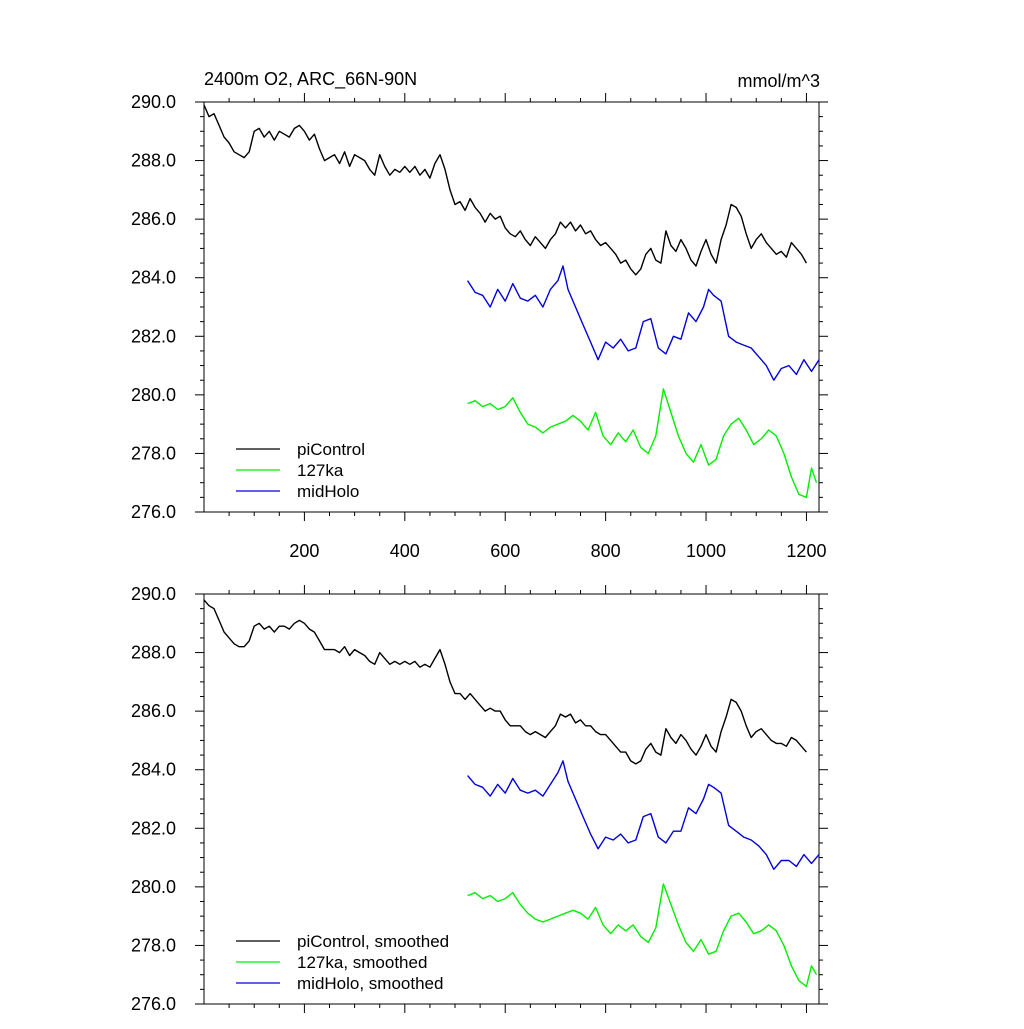  I want to click on series-line-127ka, so click(642, 443).